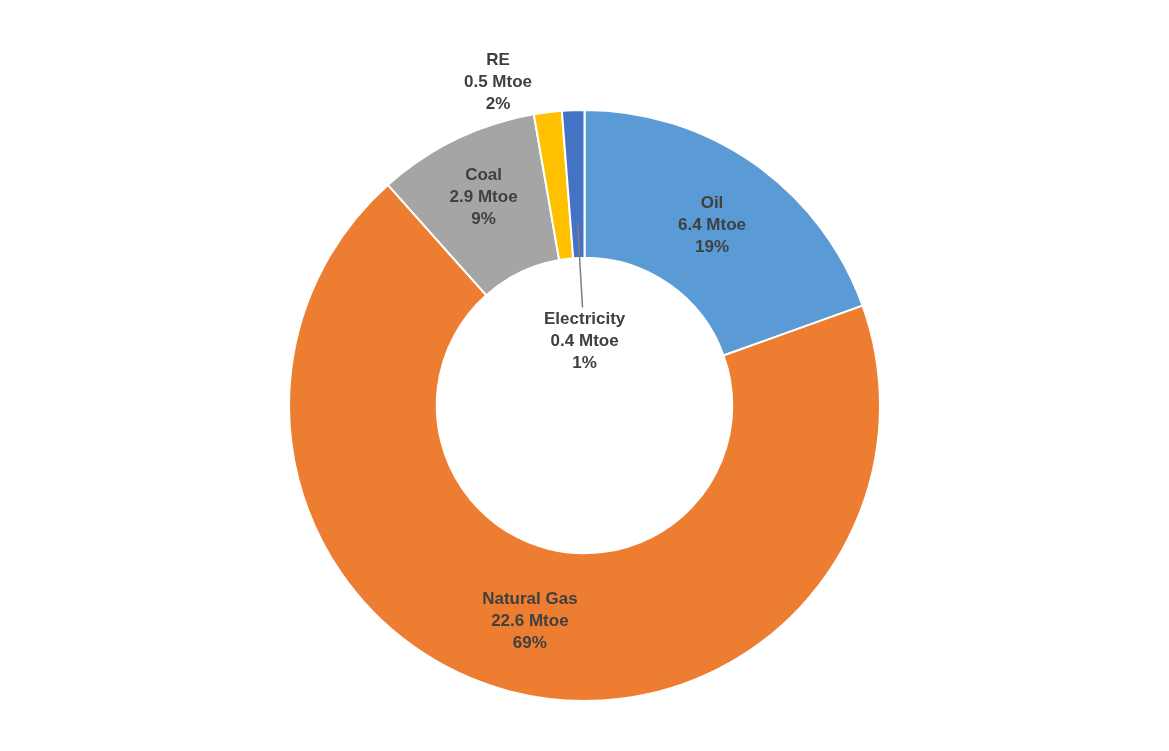 The image size is (1169, 751). What do you see at coordinates (530, 598) in the screenshot?
I see `slice-label: Natural Gas` at bounding box center [530, 598].